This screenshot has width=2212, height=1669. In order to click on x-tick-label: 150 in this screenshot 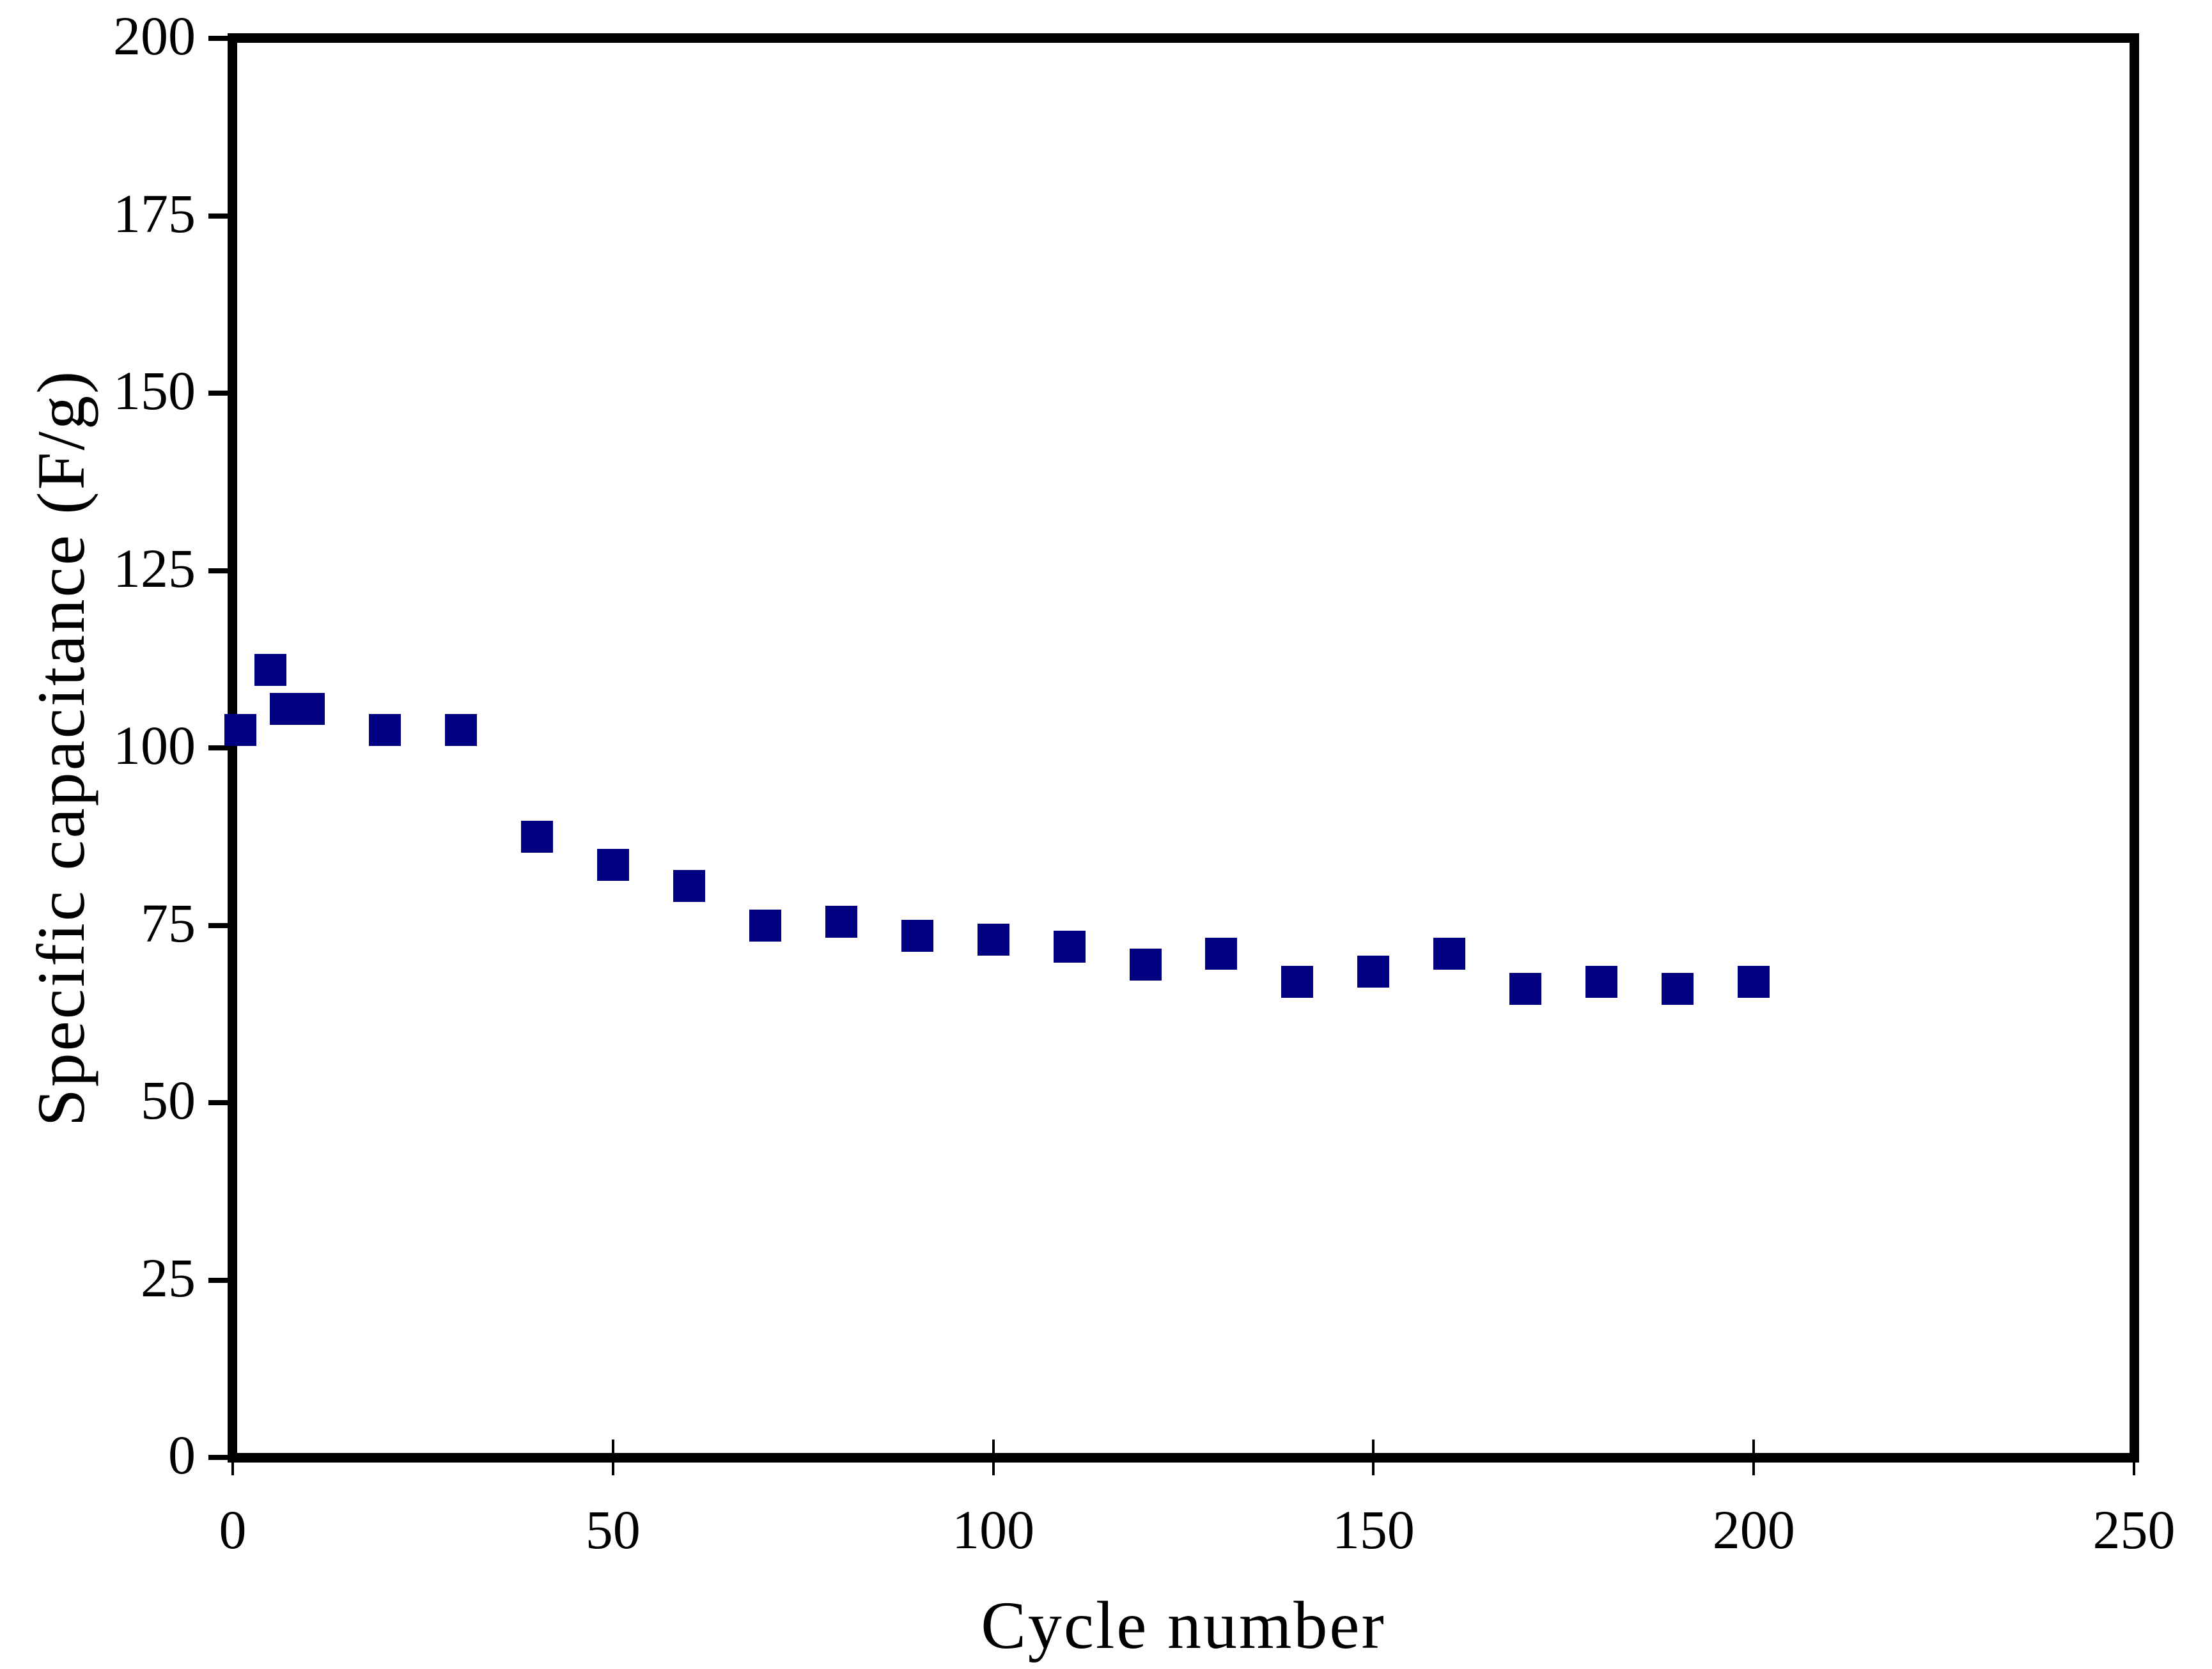, I will do `click(1373, 1529)`.